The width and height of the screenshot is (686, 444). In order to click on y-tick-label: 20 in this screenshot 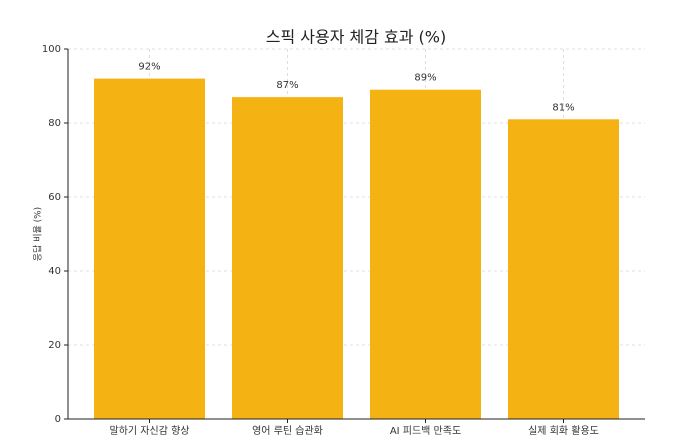, I will do `click(54, 345)`.